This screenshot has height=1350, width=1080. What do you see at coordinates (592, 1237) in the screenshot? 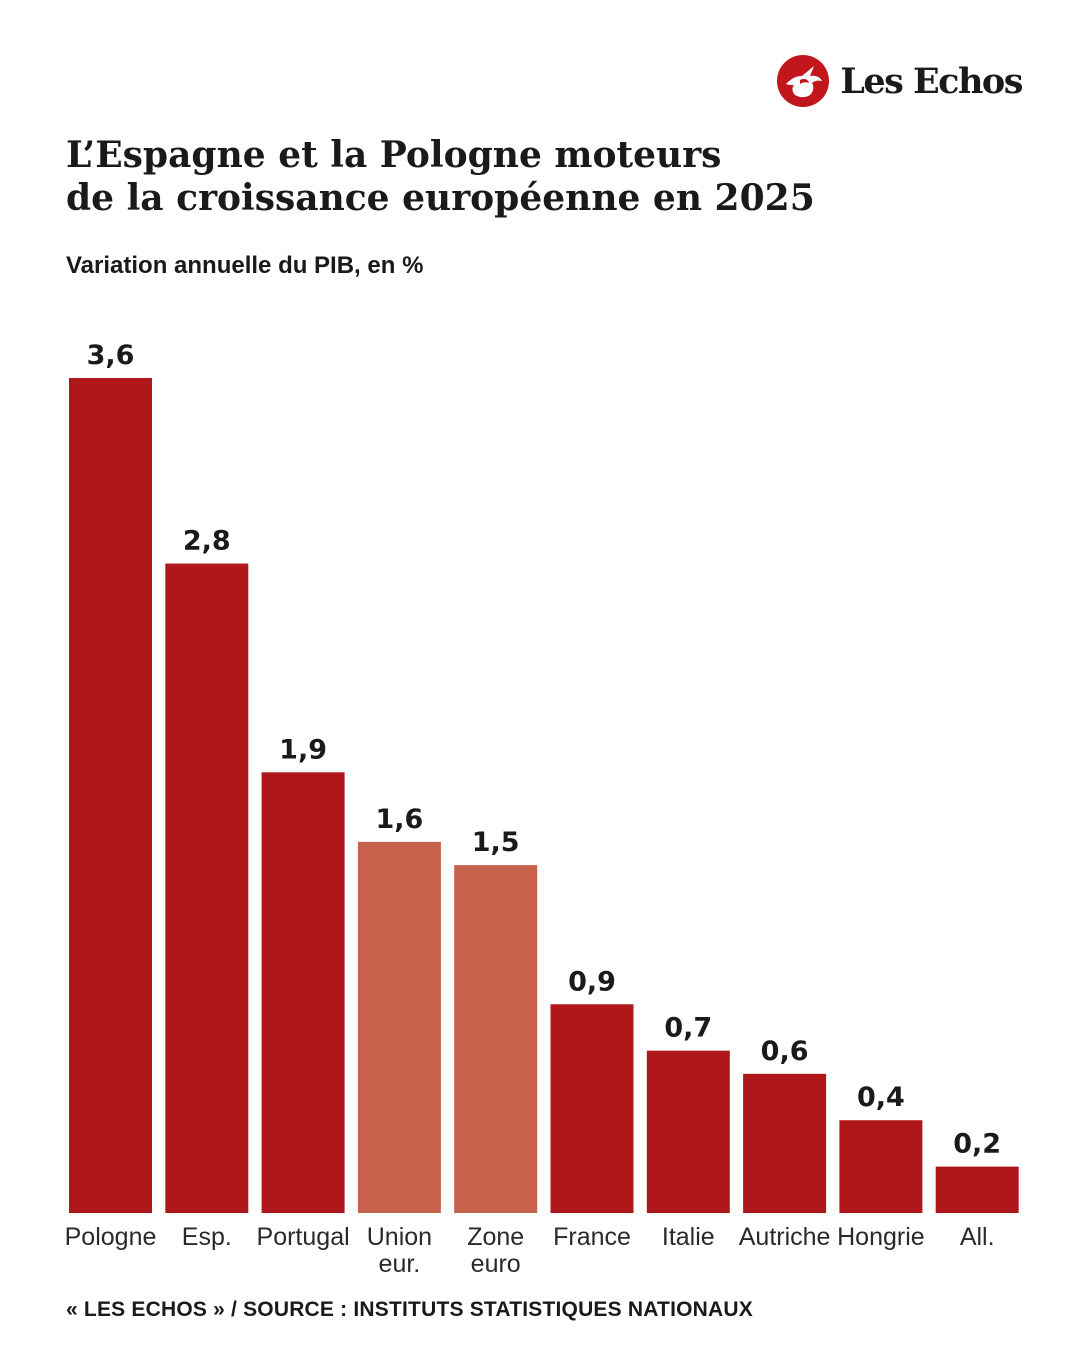
I see `category-label: France` at bounding box center [592, 1237].